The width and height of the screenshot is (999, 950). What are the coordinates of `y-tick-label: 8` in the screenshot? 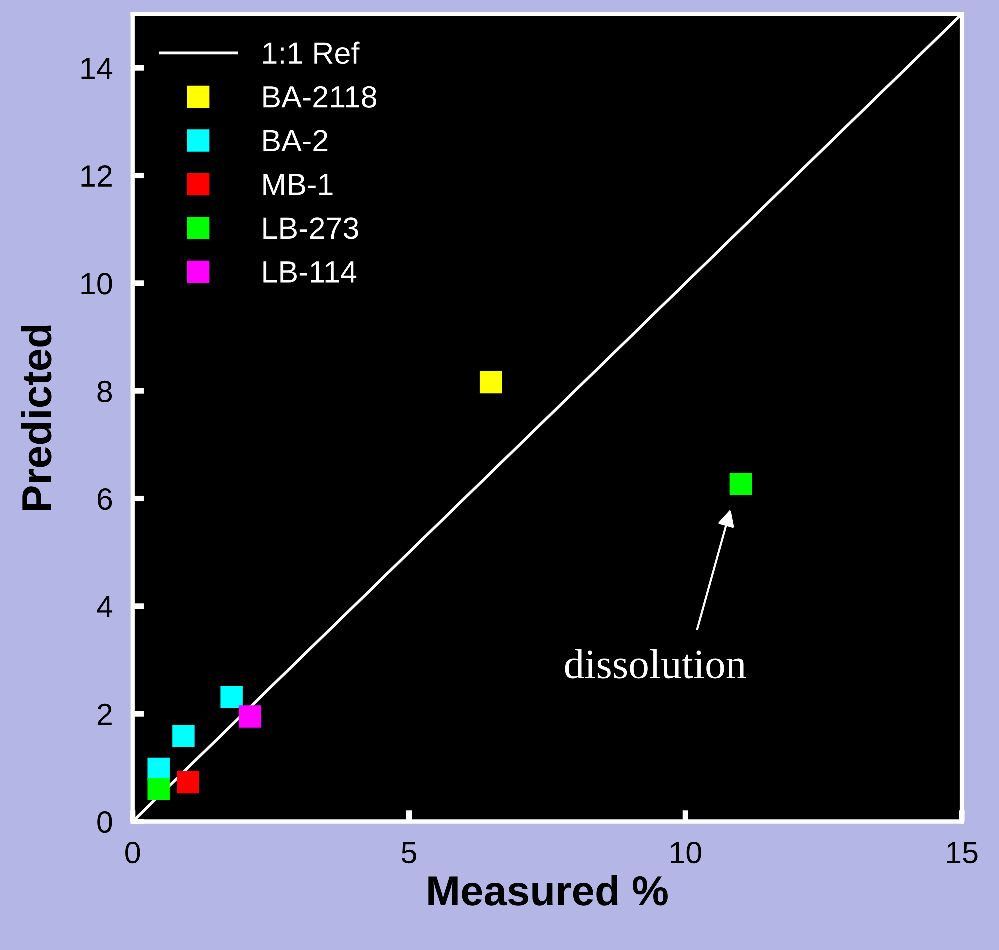 It's located at (105, 391).